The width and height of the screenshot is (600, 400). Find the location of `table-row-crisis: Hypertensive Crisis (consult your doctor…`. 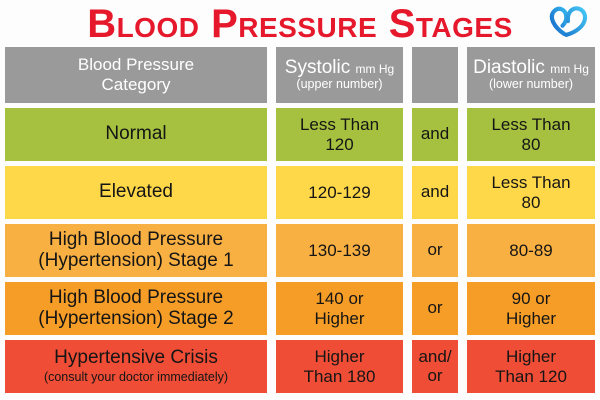

table-row-crisis: Hypertensive Crisis (consult your doctor… is located at coordinates (300, 366).